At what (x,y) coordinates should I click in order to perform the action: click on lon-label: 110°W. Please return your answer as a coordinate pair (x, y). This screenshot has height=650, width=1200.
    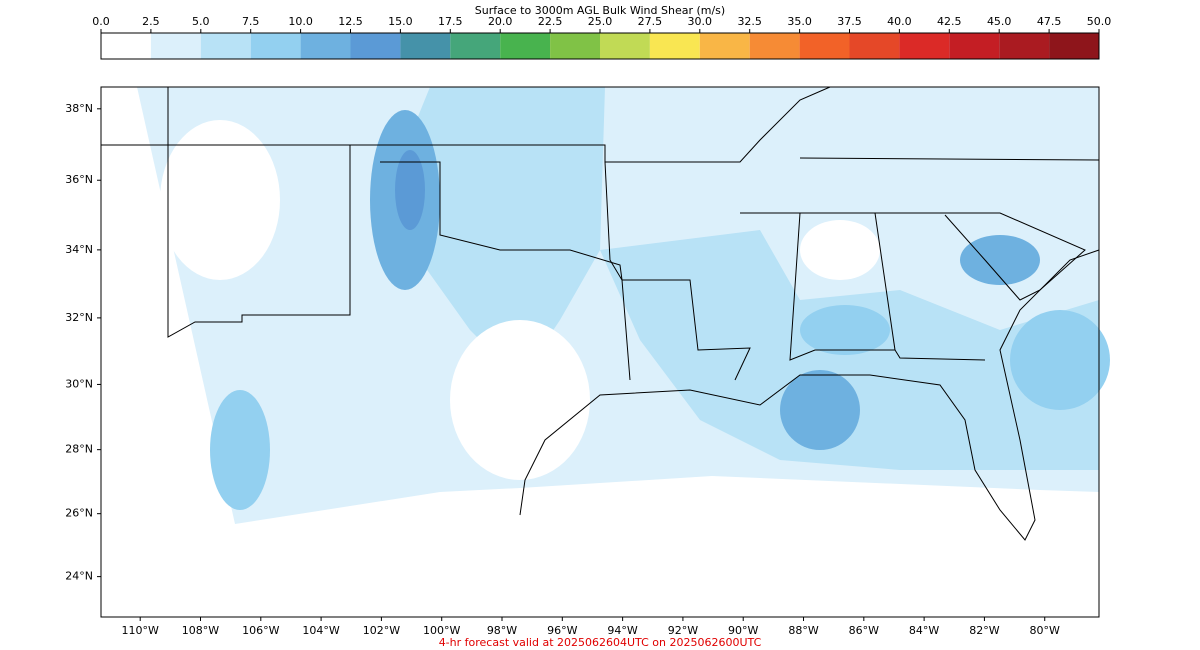
    Looking at the image, I should click on (140, 630).